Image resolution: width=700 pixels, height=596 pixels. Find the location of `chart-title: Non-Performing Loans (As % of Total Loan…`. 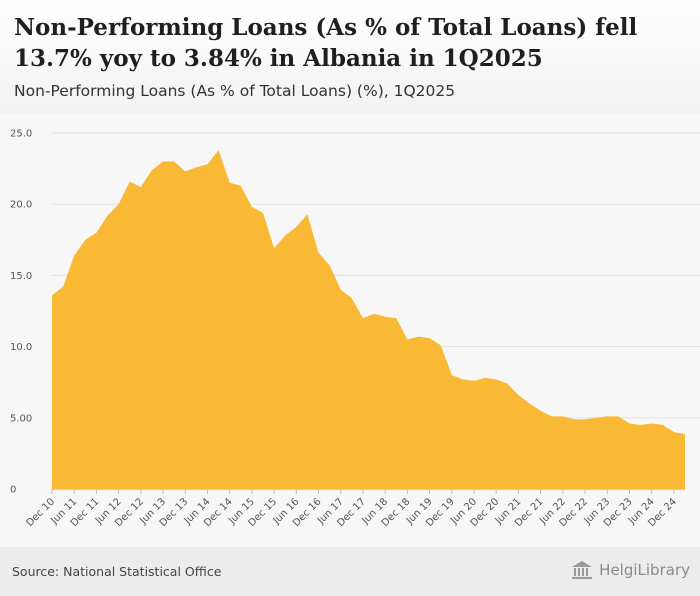

chart-title: Non-Performing Loans (As % of Total Loan… is located at coordinates (326, 43).